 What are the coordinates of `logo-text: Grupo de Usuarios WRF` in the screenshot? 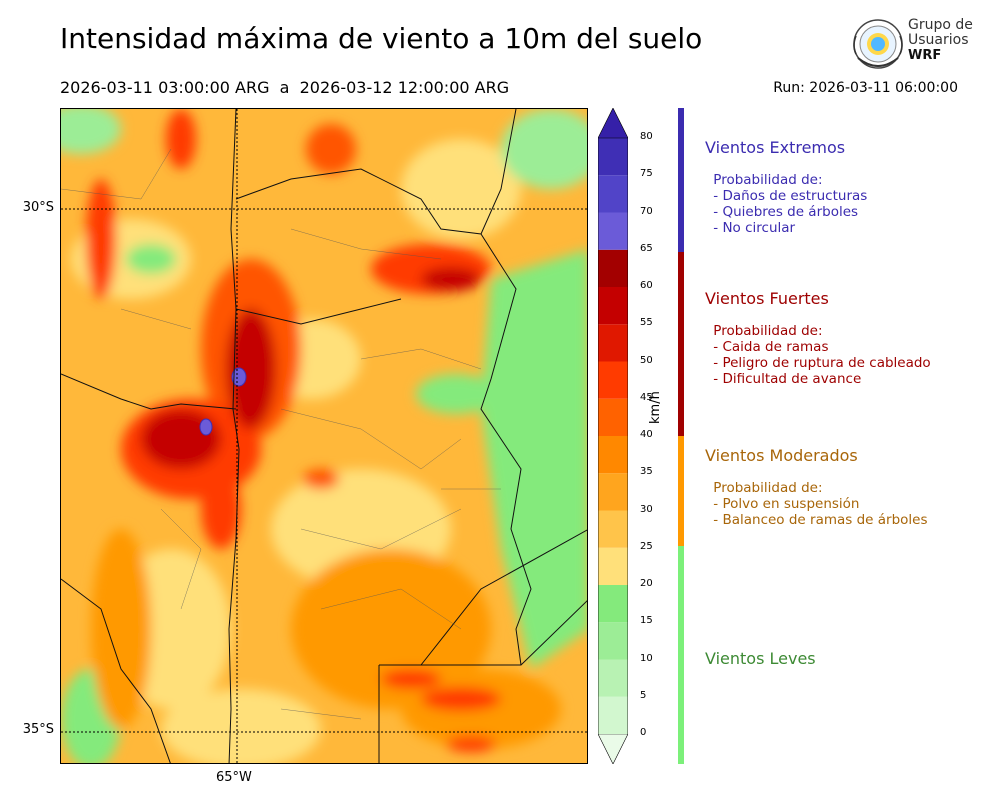 It's located at (940, 40).